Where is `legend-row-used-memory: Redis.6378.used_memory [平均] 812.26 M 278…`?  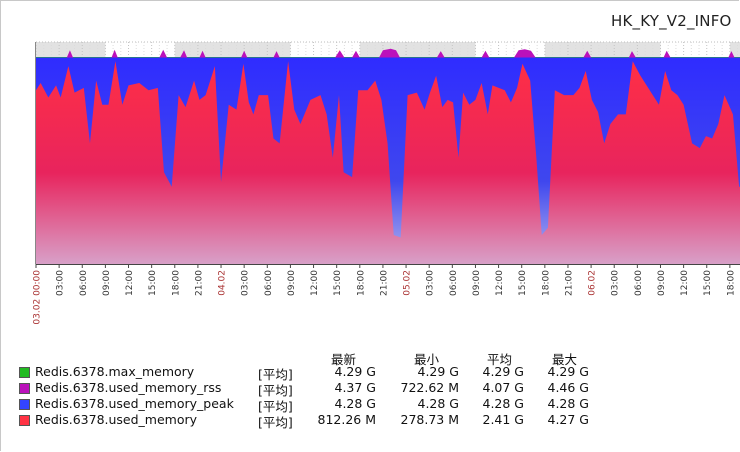
legend-row-used-memory: Redis.6378.used_memory [平均] 812.26 M 278… is located at coordinates (319, 421).